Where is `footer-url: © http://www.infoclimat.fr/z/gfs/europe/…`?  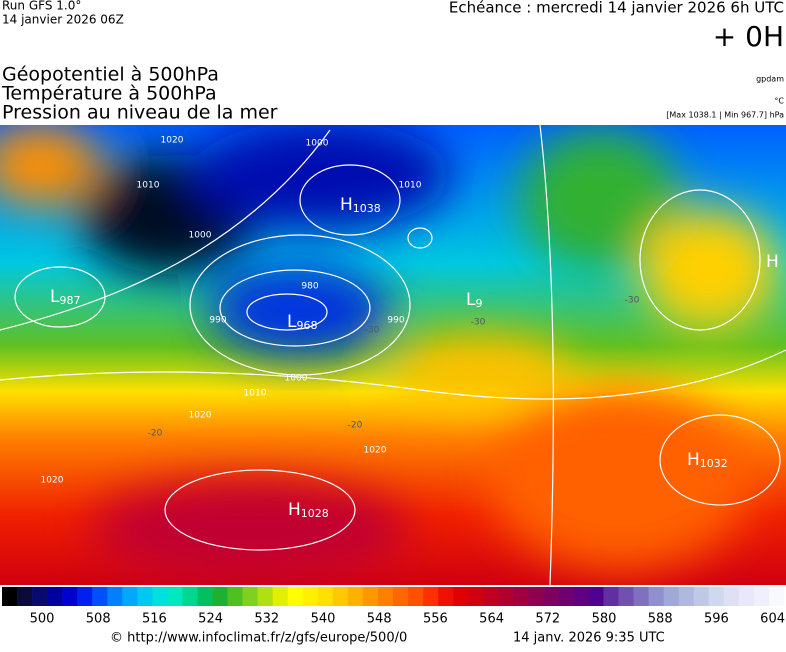
footer-url: © http://www.infoclimat.fr/z/gfs/europe/… is located at coordinates (258, 638).